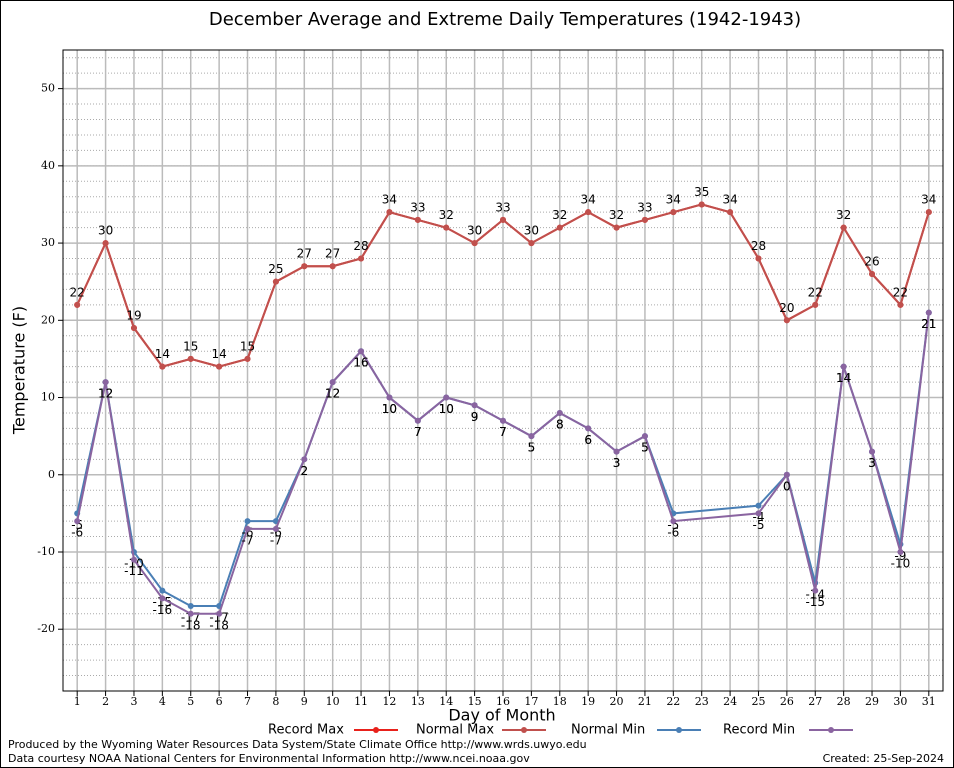 The image size is (954, 768). Describe the element at coordinates (702, 701) in the screenshot. I see `x-tick-label: 23` at that location.